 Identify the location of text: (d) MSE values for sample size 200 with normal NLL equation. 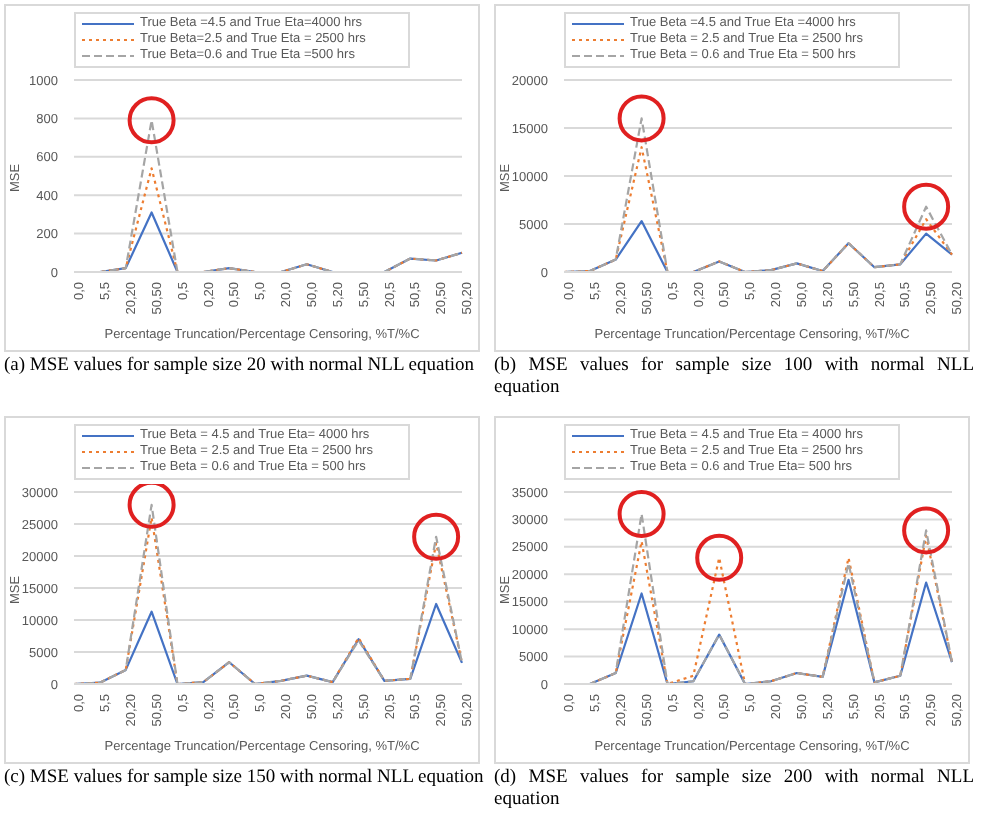
(734, 790).